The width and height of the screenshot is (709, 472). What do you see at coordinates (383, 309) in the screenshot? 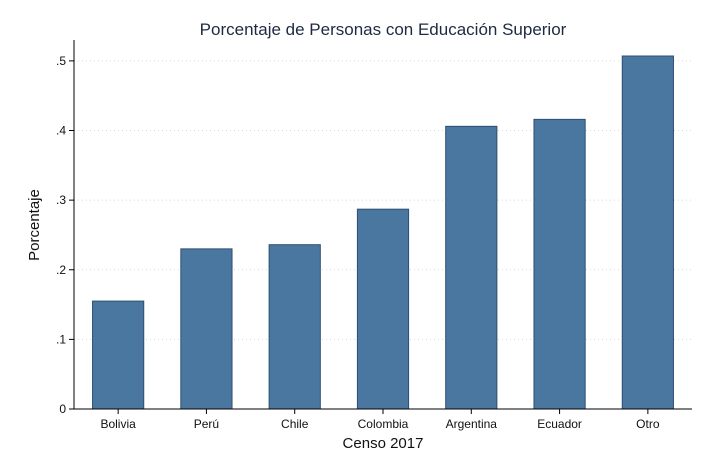
I see `bar-colombia` at bounding box center [383, 309].